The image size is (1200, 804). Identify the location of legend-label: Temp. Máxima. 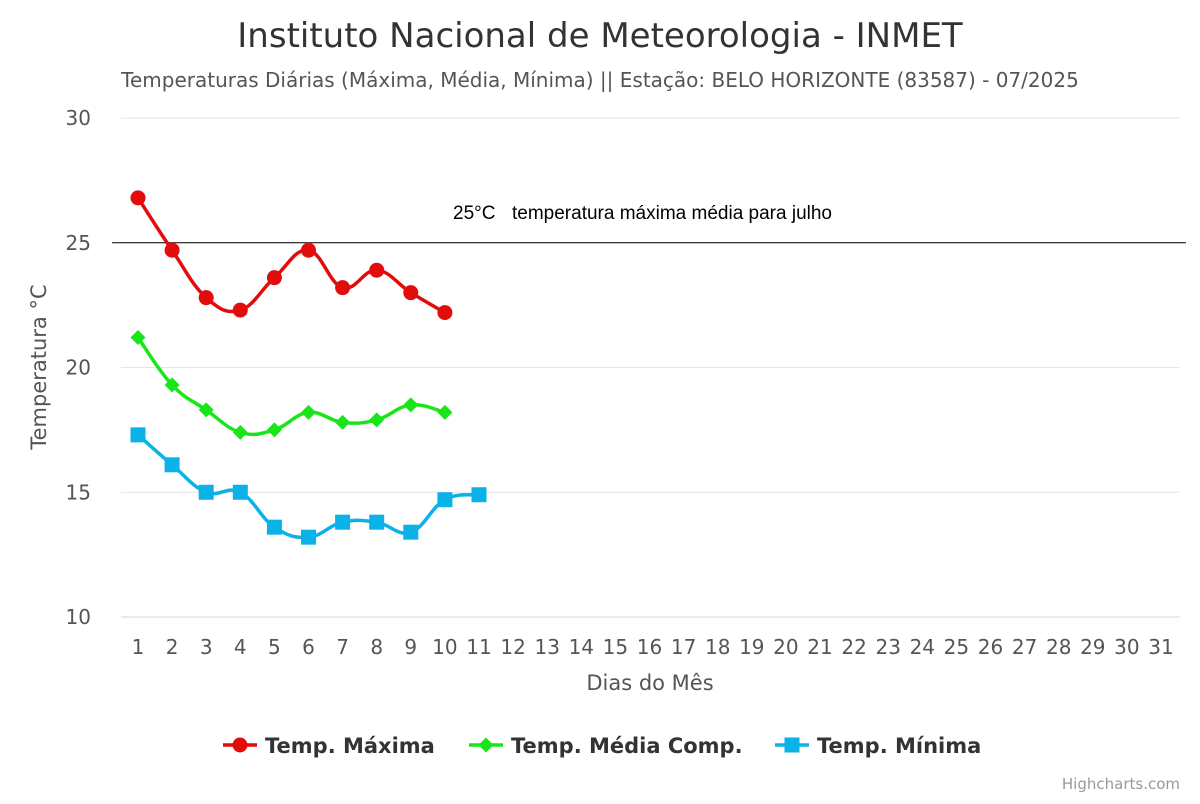
(350, 746).